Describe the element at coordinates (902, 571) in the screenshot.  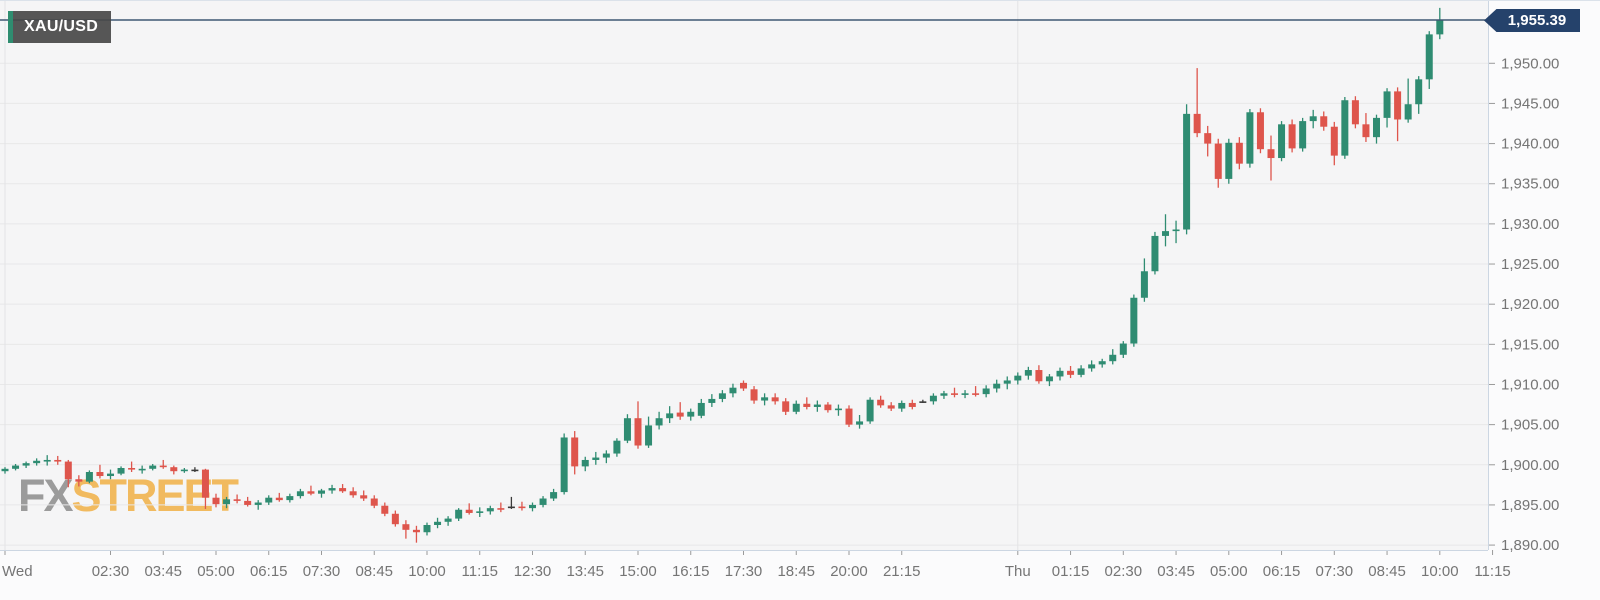
I see `time-axis-label: 21:15` at that location.